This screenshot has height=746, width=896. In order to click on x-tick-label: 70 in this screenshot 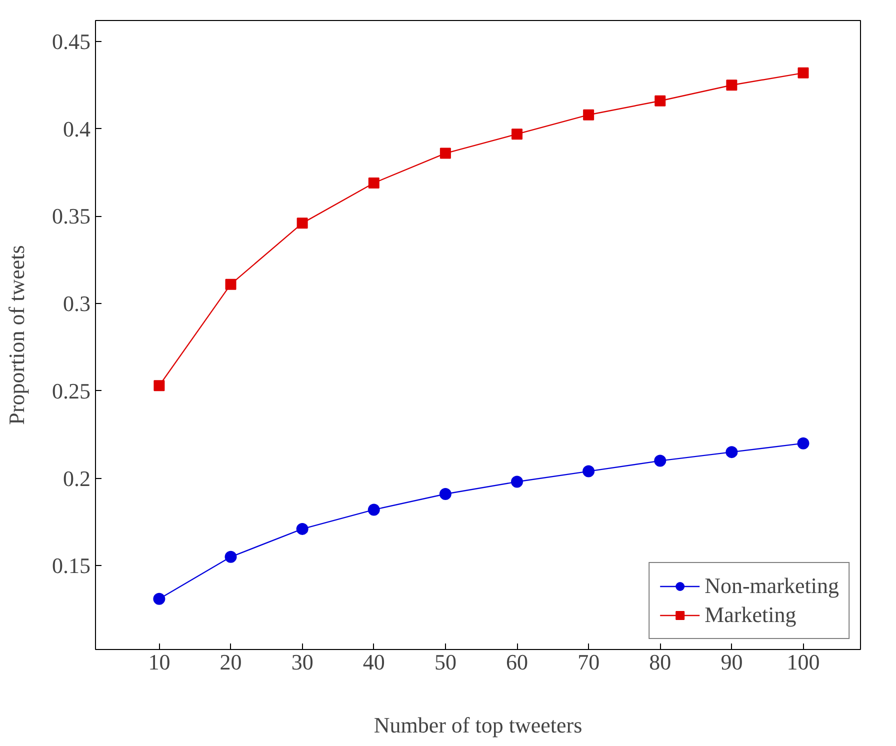, I will do `click(589, 662)`.